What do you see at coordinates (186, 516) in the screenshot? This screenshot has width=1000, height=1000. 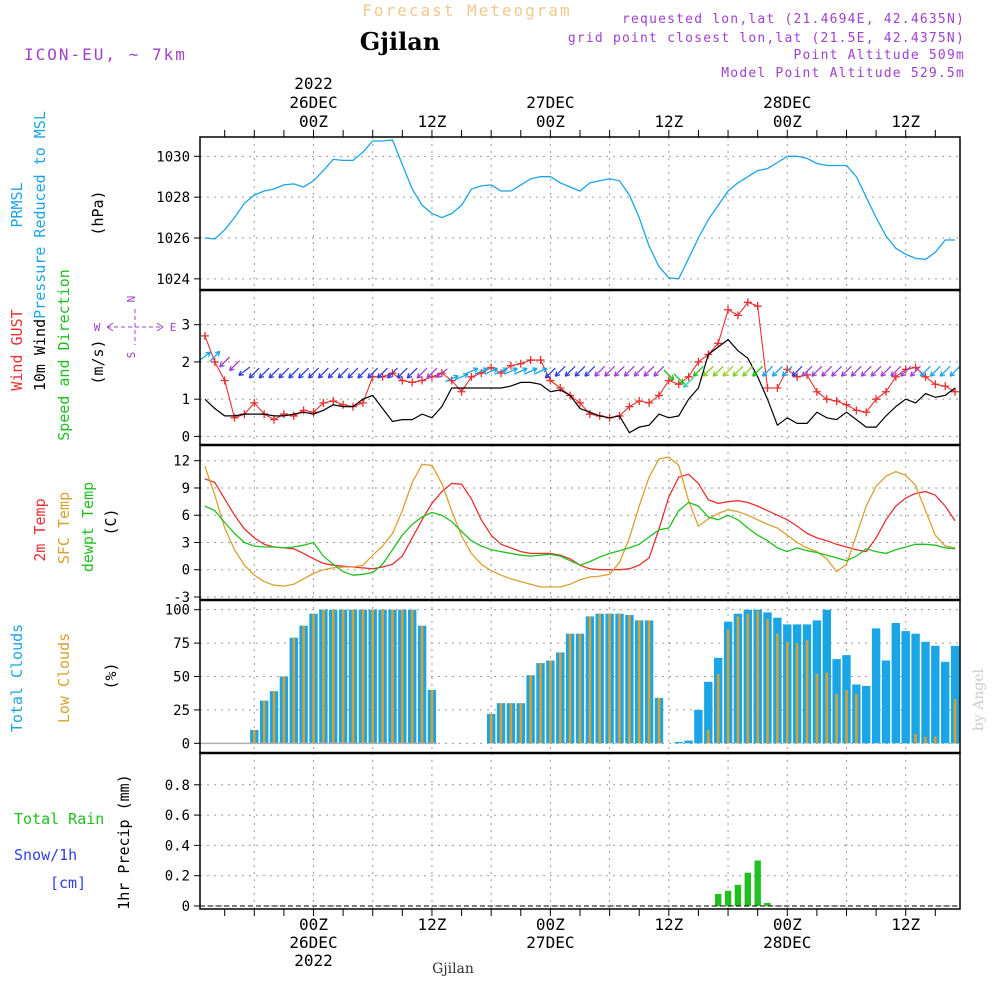 I see `y-tick-label: 6` at bounding box center [186, 516].